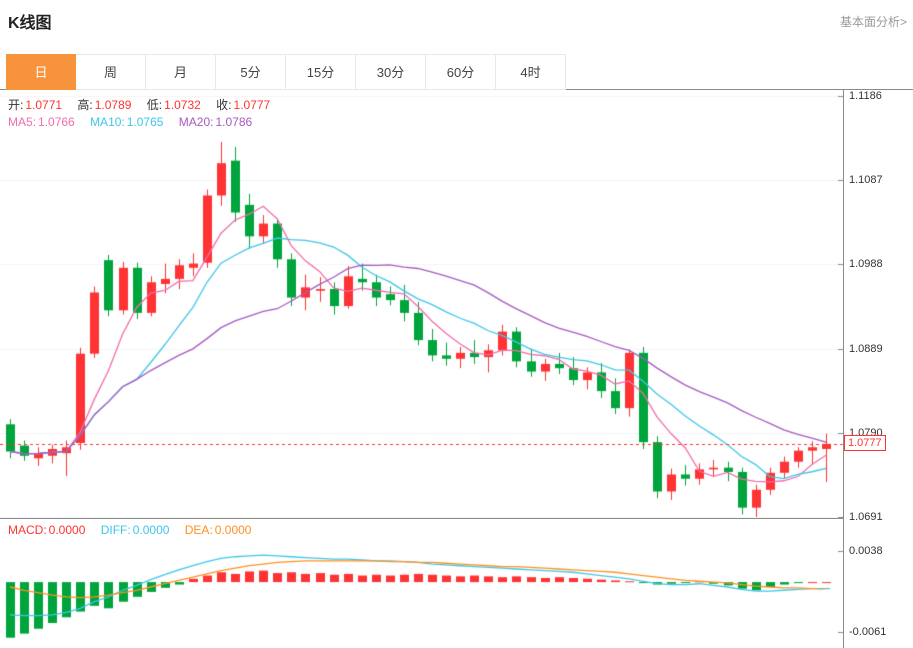  Describe the element at coordinates (41, 72) in the screenshot. I see `tab-daily: 日` at that location.